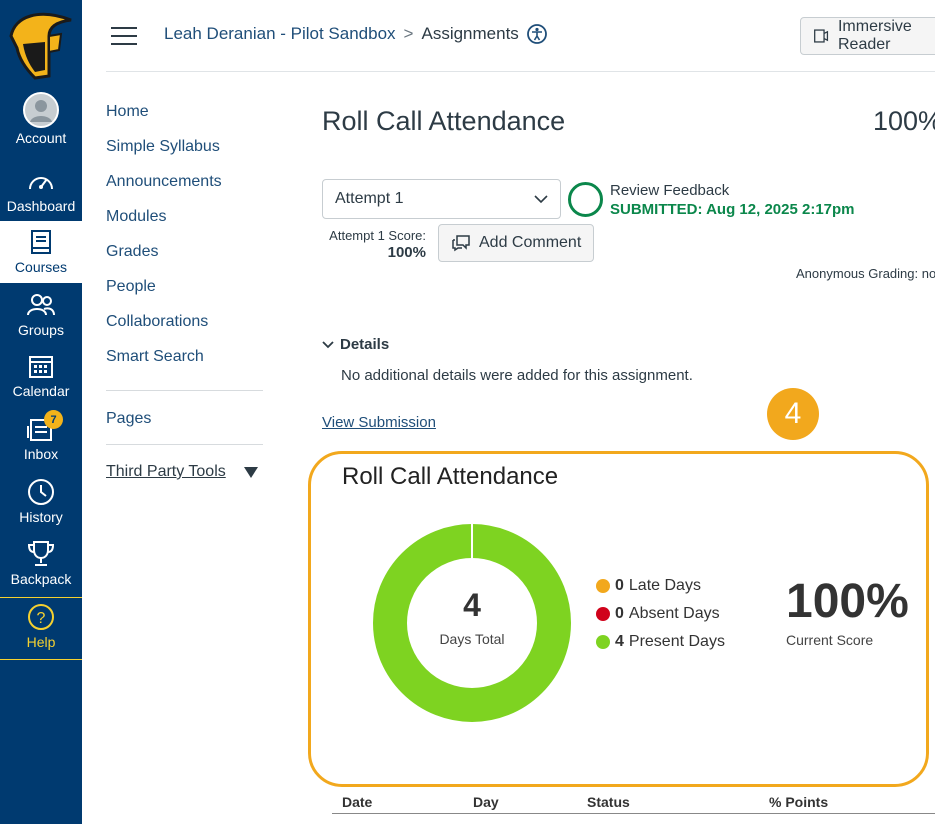 The height and width of the screenshot is (824, 935). I want to click on present-count: 4, so click(619, 641).